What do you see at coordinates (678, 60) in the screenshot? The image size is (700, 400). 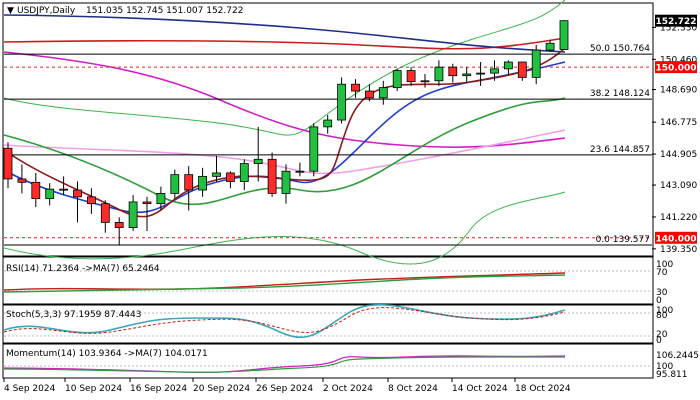 I see `price-tick-label: 150.460` at bounding box center [678, 60].